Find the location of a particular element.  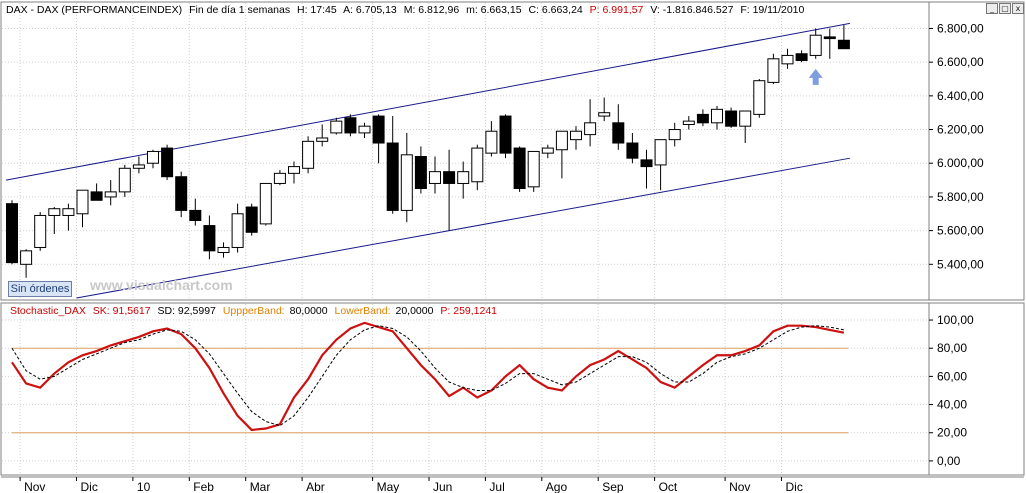

stoch-lower-value: 20,0000 is located at coordinates (415, 311).